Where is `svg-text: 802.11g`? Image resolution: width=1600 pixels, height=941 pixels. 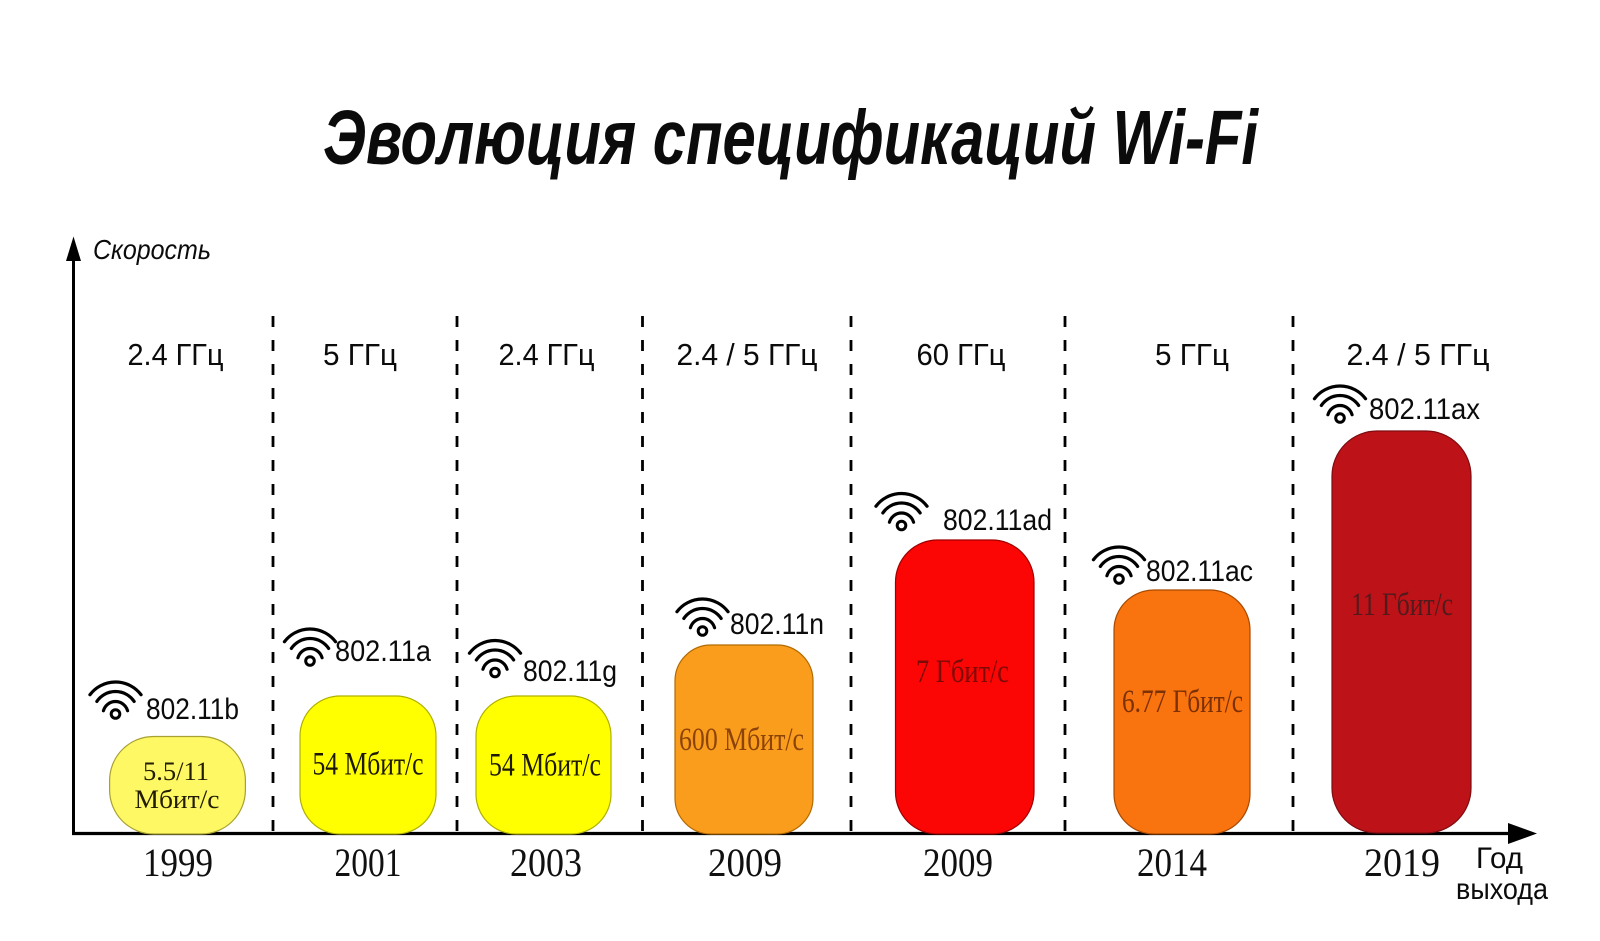 svg-text: 802.11g is located at coordinates (570, 671).